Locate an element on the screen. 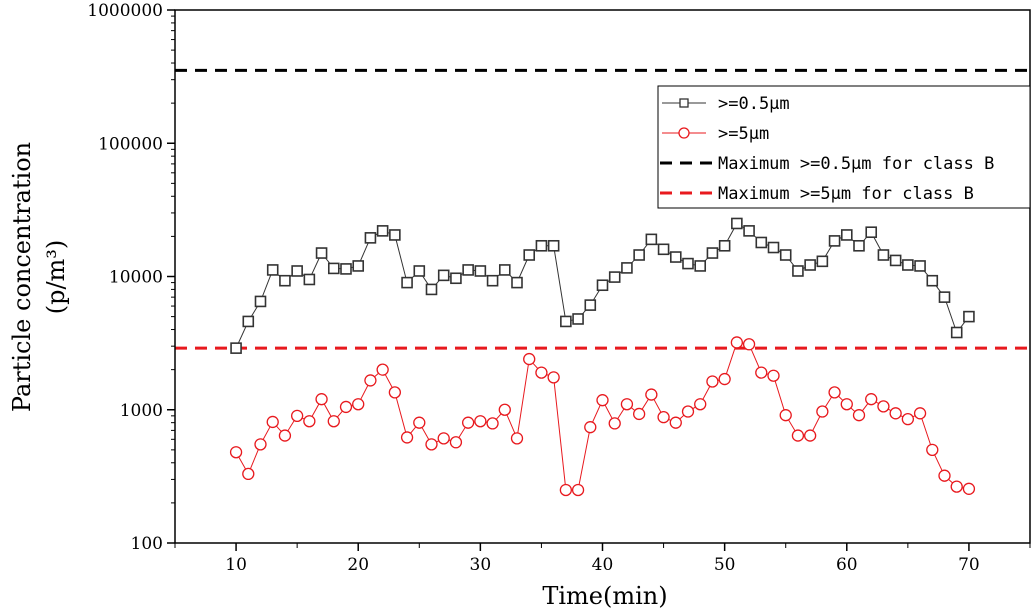 Image resolution: width=1032 pixels, height=611 pixels. y-axis-label: Particle concentration is located at coordinates (22, 277).